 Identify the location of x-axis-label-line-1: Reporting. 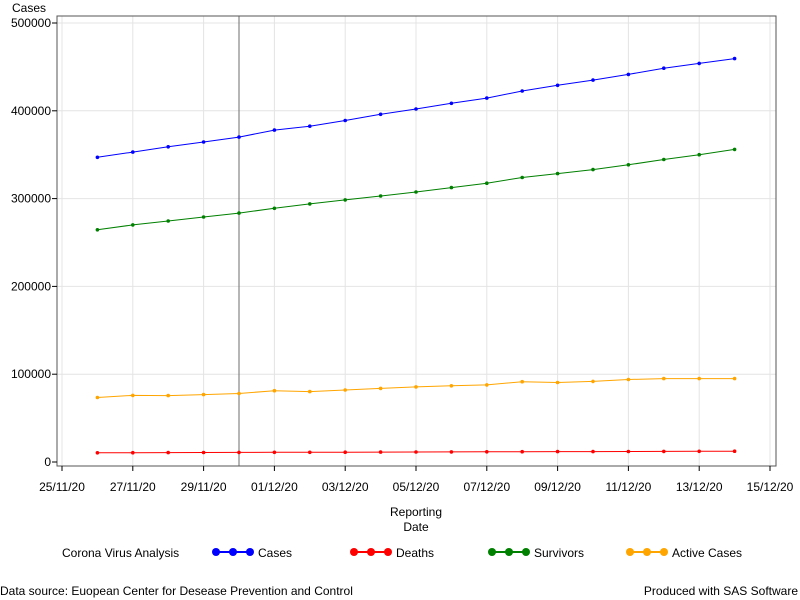
(416, 512).